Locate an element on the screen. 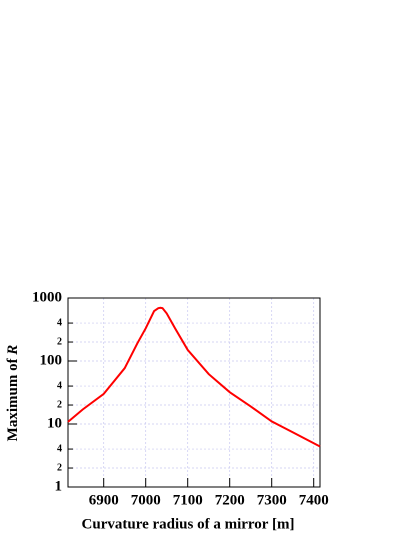 The width and height of the screenshot is (414, 535). x-axis-label: Curvature radius of a mirror [m] is located at coordinates (188, 524).